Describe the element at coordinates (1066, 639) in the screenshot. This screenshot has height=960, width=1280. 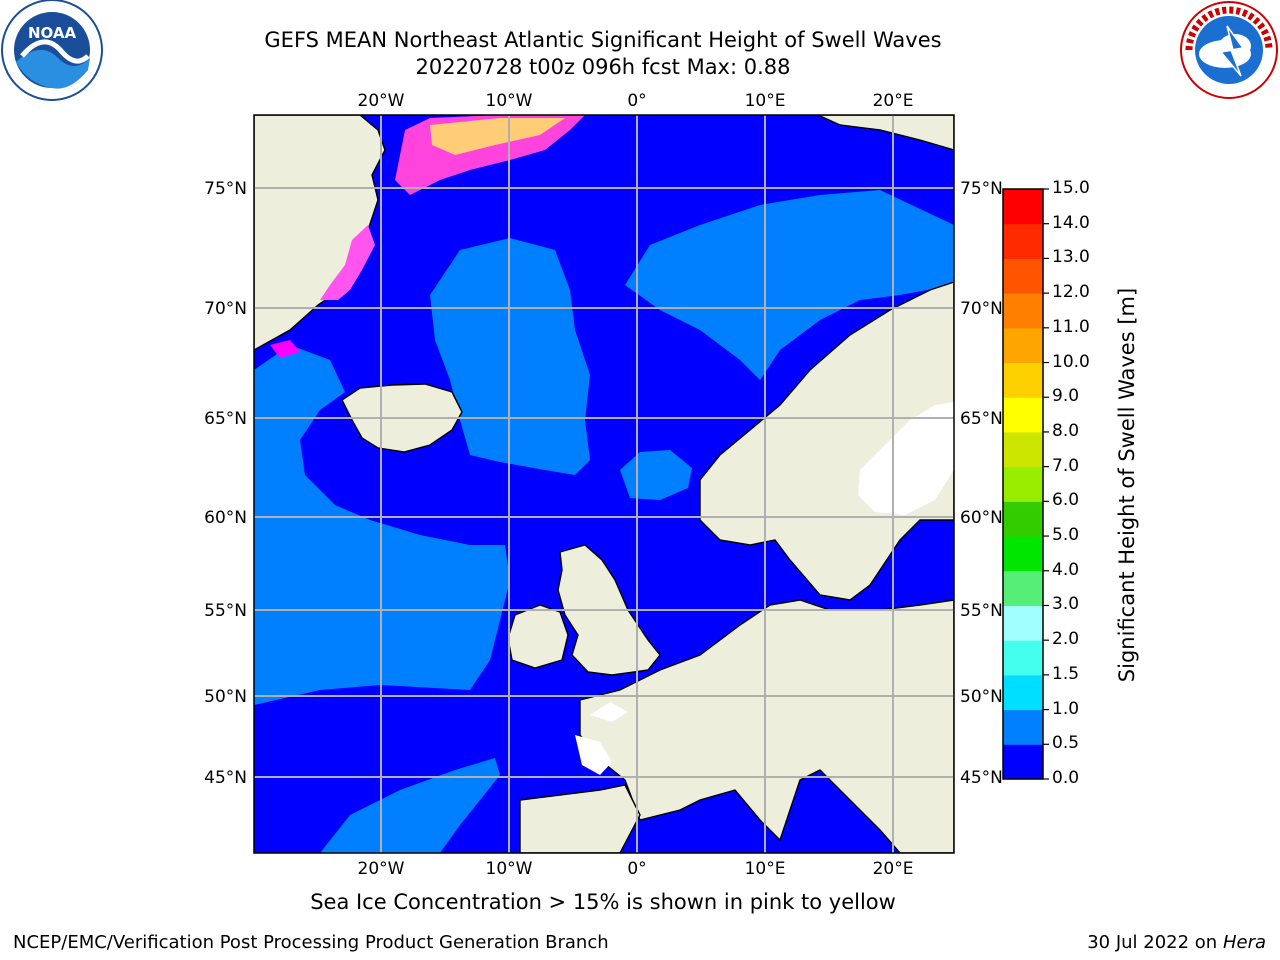
I see `colorbar-tick-label: 2.0` at that location.